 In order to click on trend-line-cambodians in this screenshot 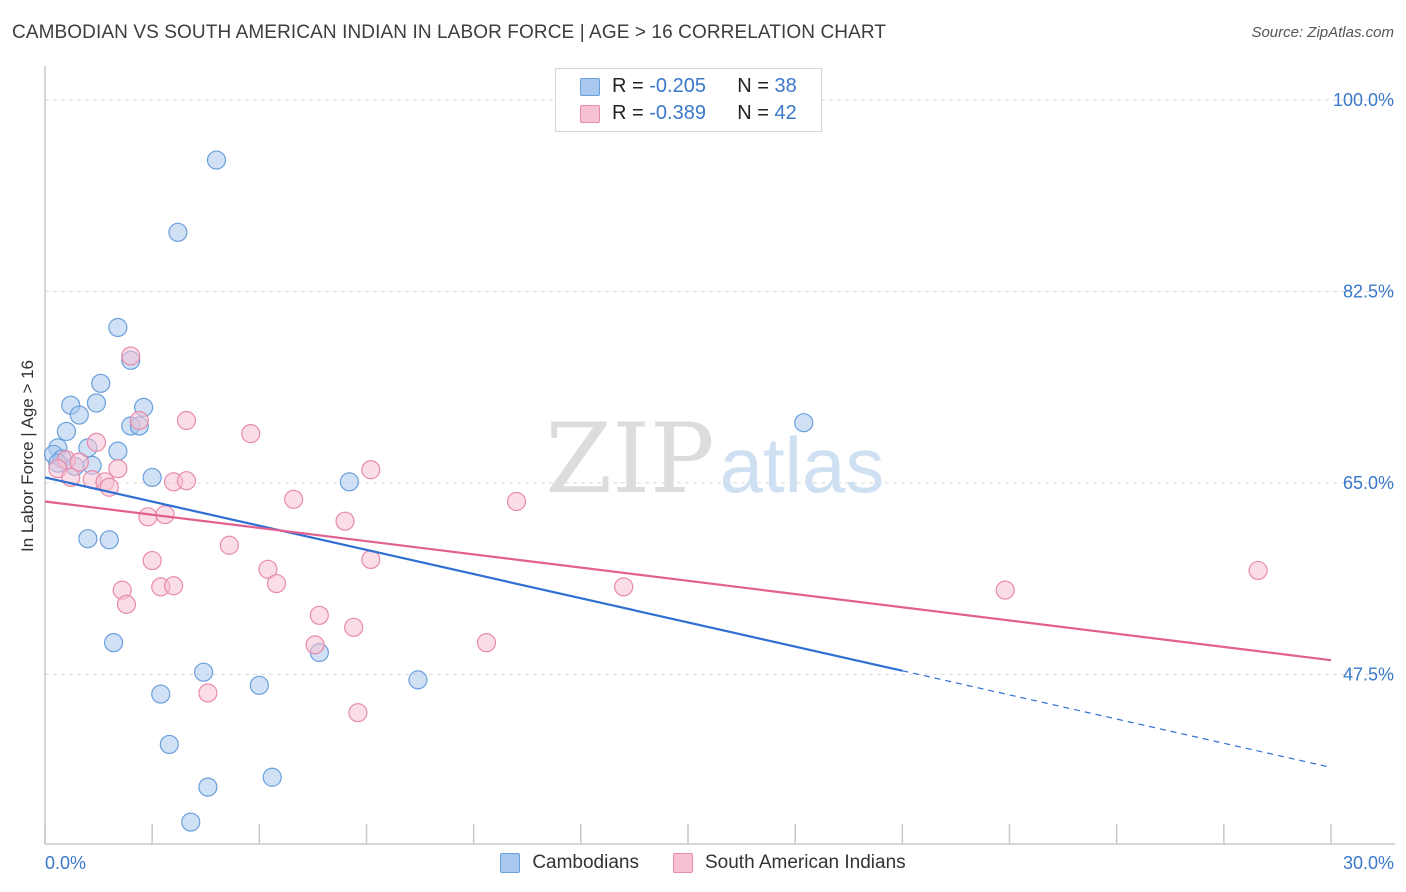, I will do `click(473, 574)`.